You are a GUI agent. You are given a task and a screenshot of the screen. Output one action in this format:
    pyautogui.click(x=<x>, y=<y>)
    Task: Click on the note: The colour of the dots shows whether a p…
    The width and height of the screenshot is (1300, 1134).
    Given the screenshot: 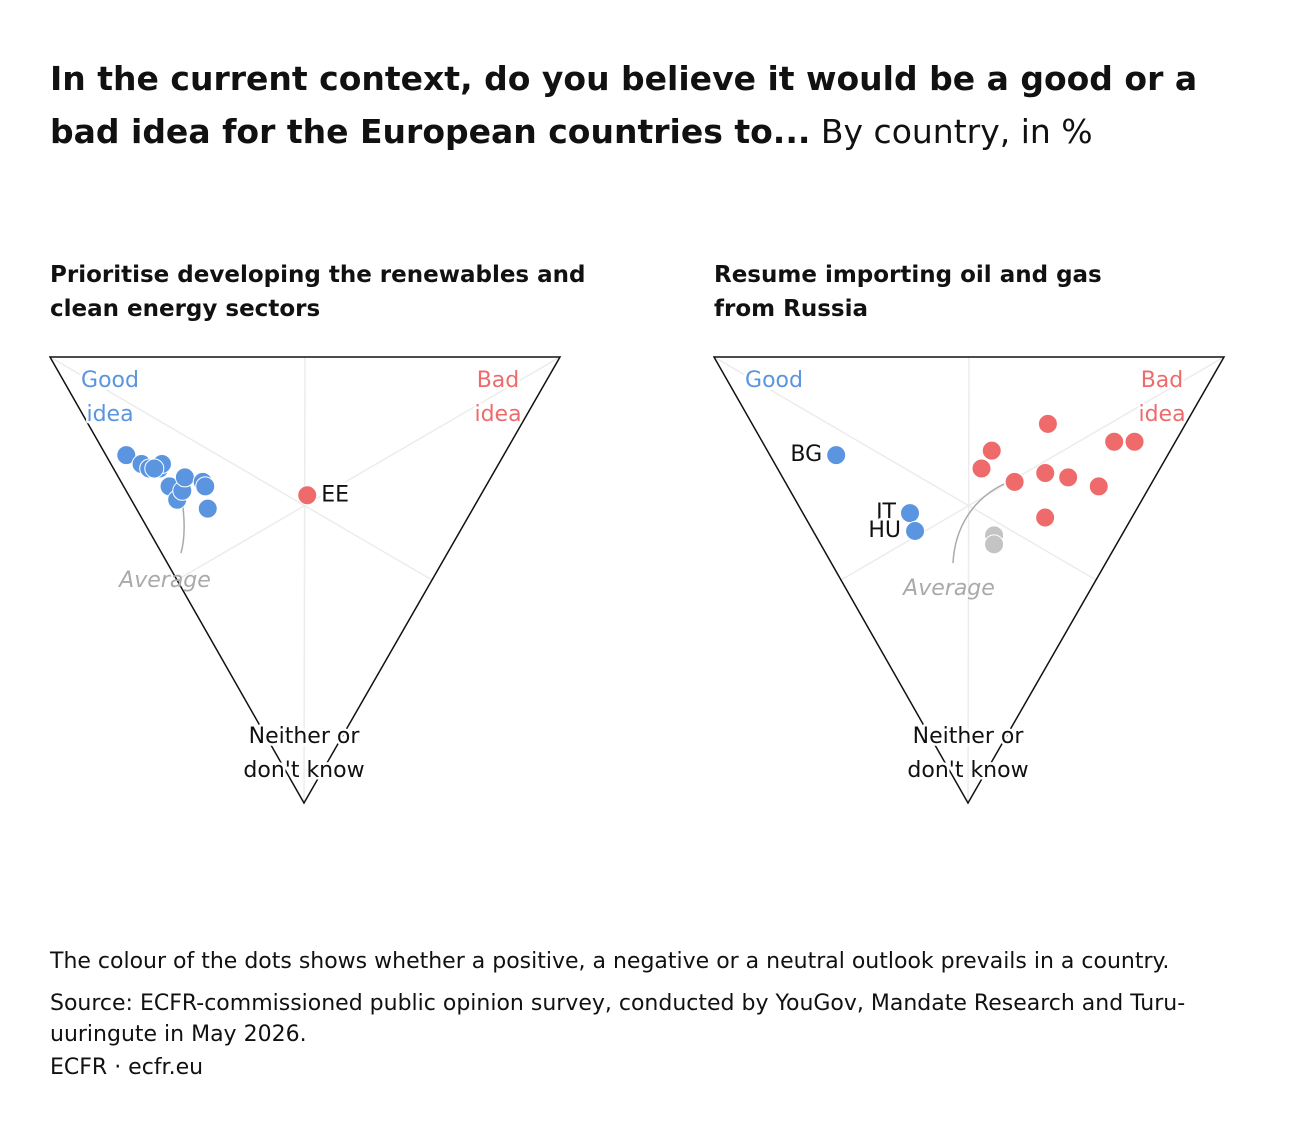 What is the action you would take?
    pyautogui.click(x=610, y=961)
    